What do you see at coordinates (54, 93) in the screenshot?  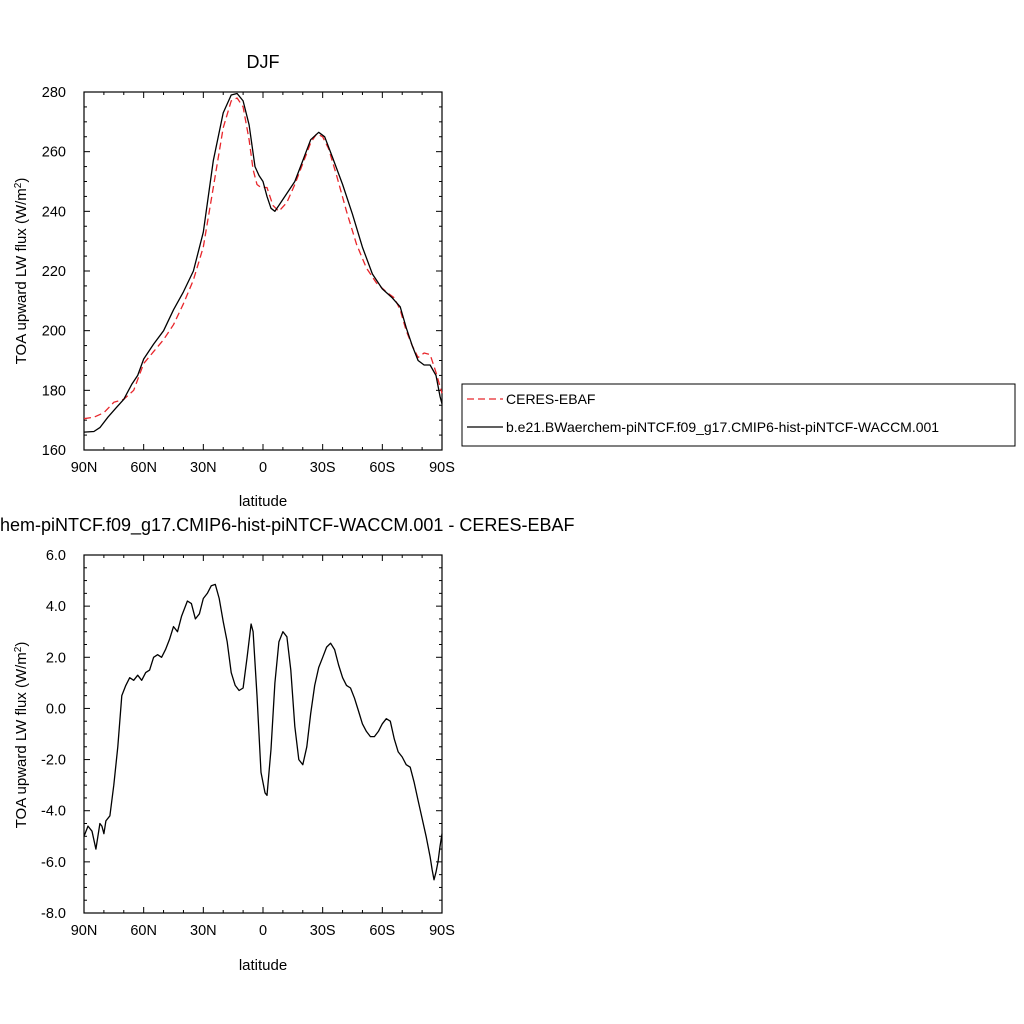 I see `top-chart-ytick-label: 280` at bounding box center [54, 93].